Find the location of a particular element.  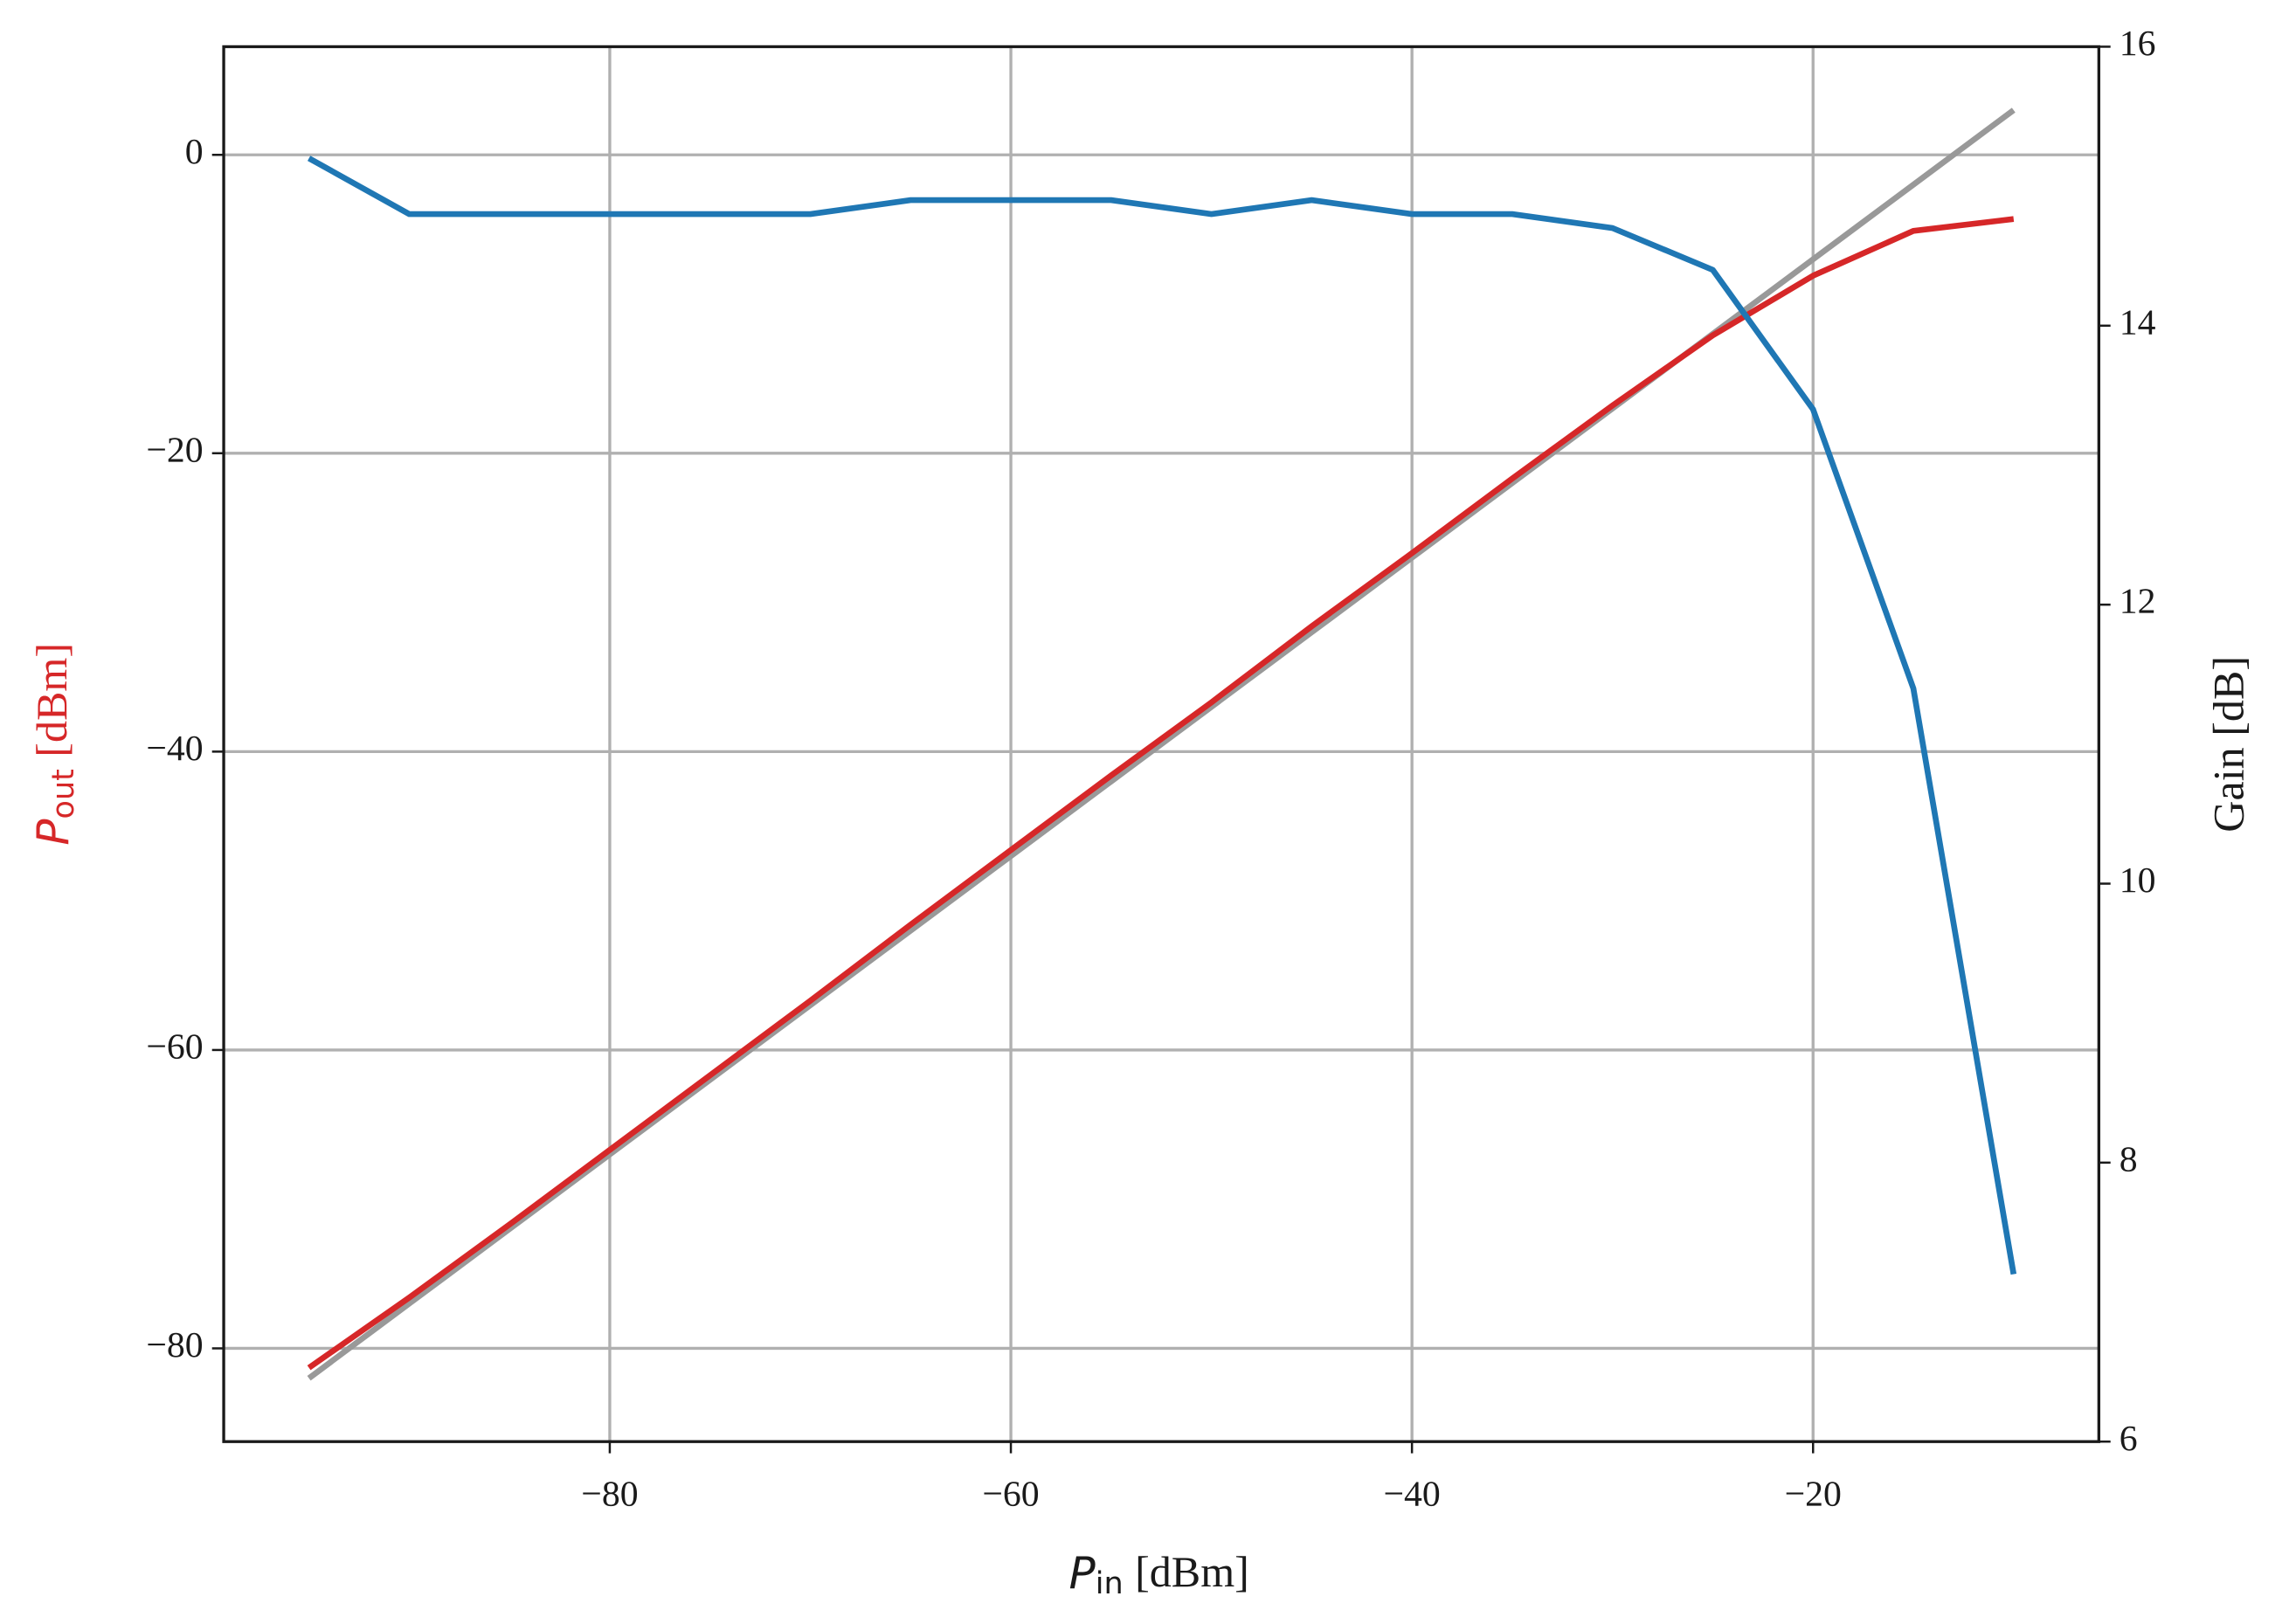

y-label-subscript: out is located at coordinates (63, 794).